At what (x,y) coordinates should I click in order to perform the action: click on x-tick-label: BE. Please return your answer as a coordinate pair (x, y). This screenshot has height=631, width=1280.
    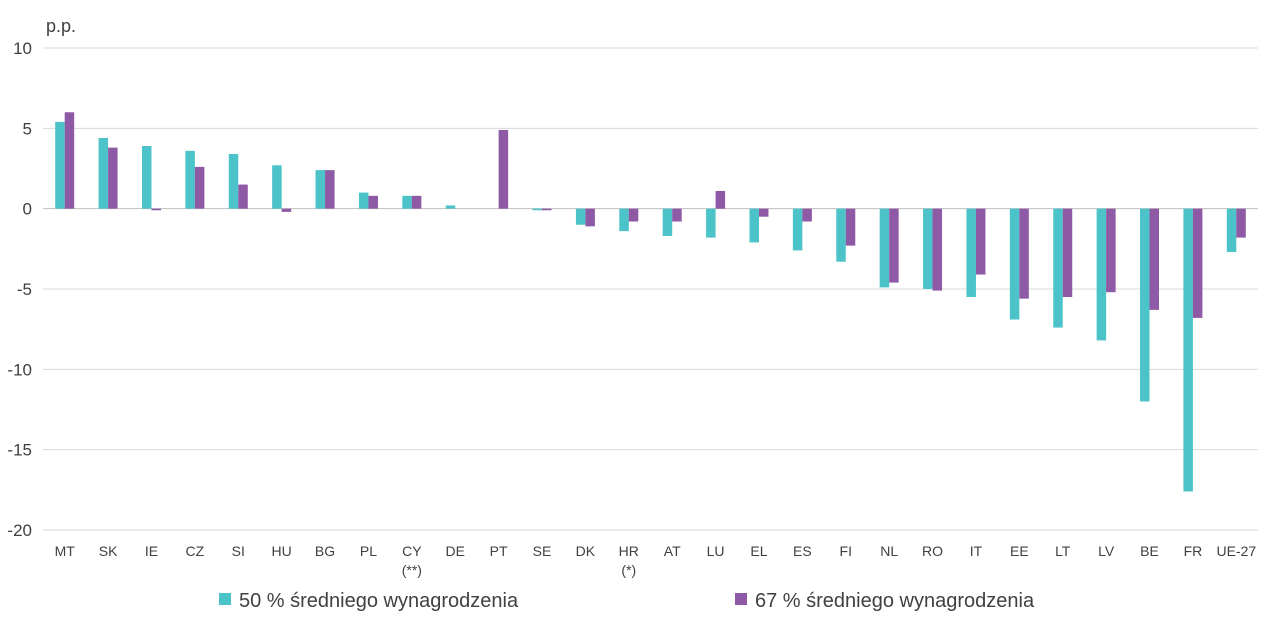
    Looking at the image, I should click on (1149, 551).